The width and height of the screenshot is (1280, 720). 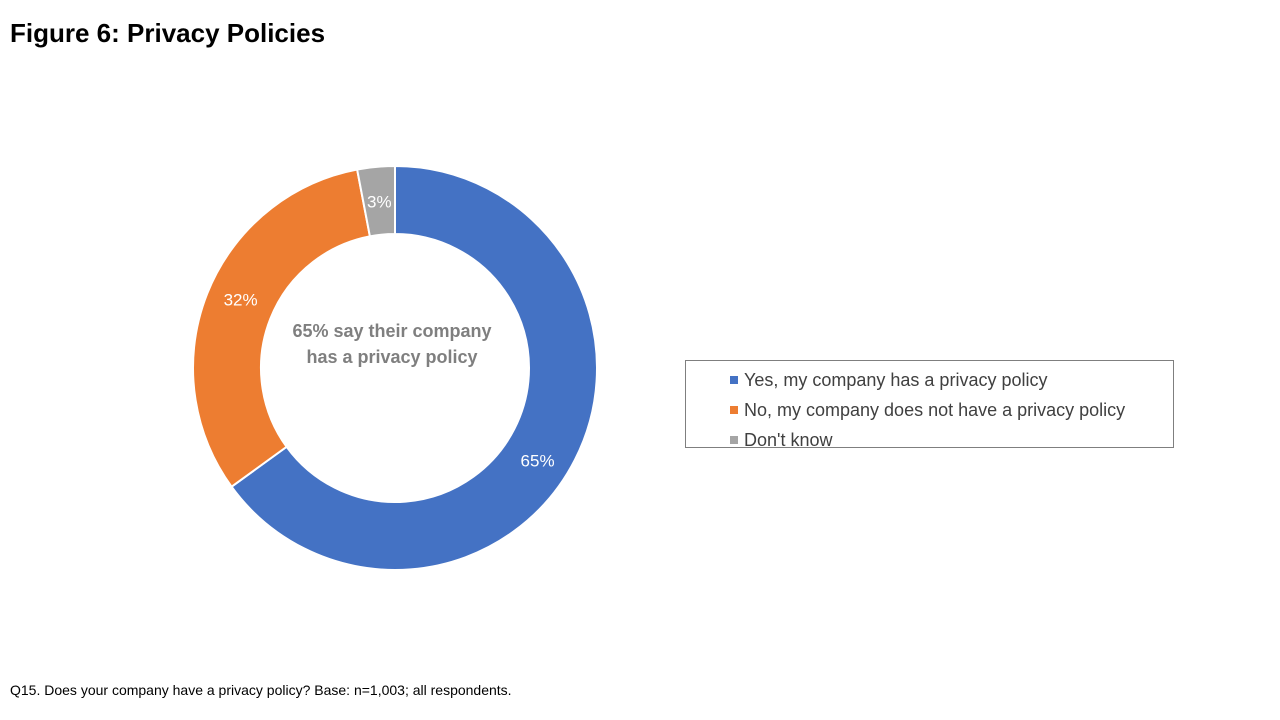 What do you see at coordinates (282, 328) in the screenshot?
I see `donut-slice-no` at bounding box center [282, 328].